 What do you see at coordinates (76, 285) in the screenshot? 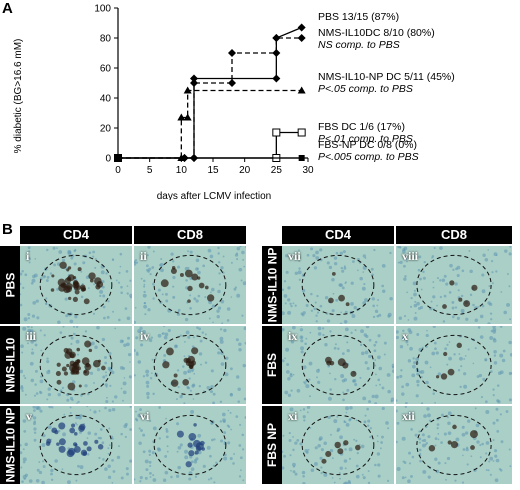
I see `micrograph-i: i` at bounding box center [76, 285].